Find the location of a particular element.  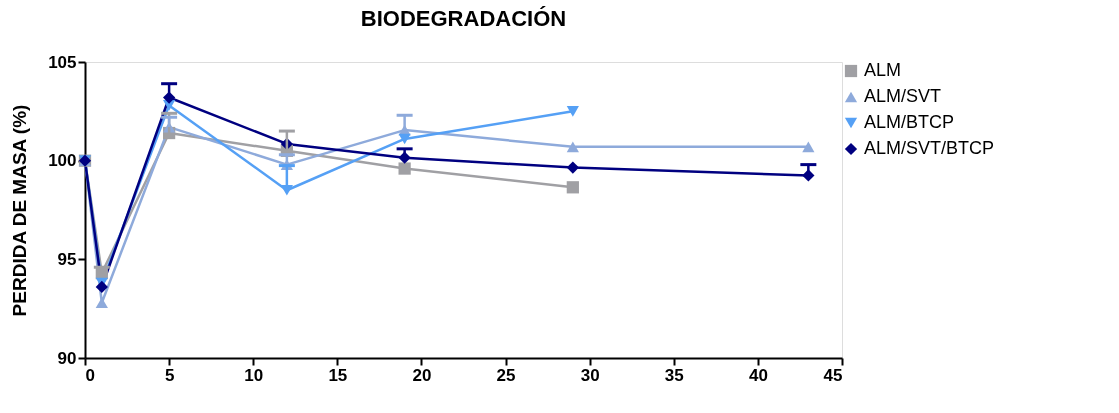

x-tick-label: 5 is located at coordinates (169, 375).